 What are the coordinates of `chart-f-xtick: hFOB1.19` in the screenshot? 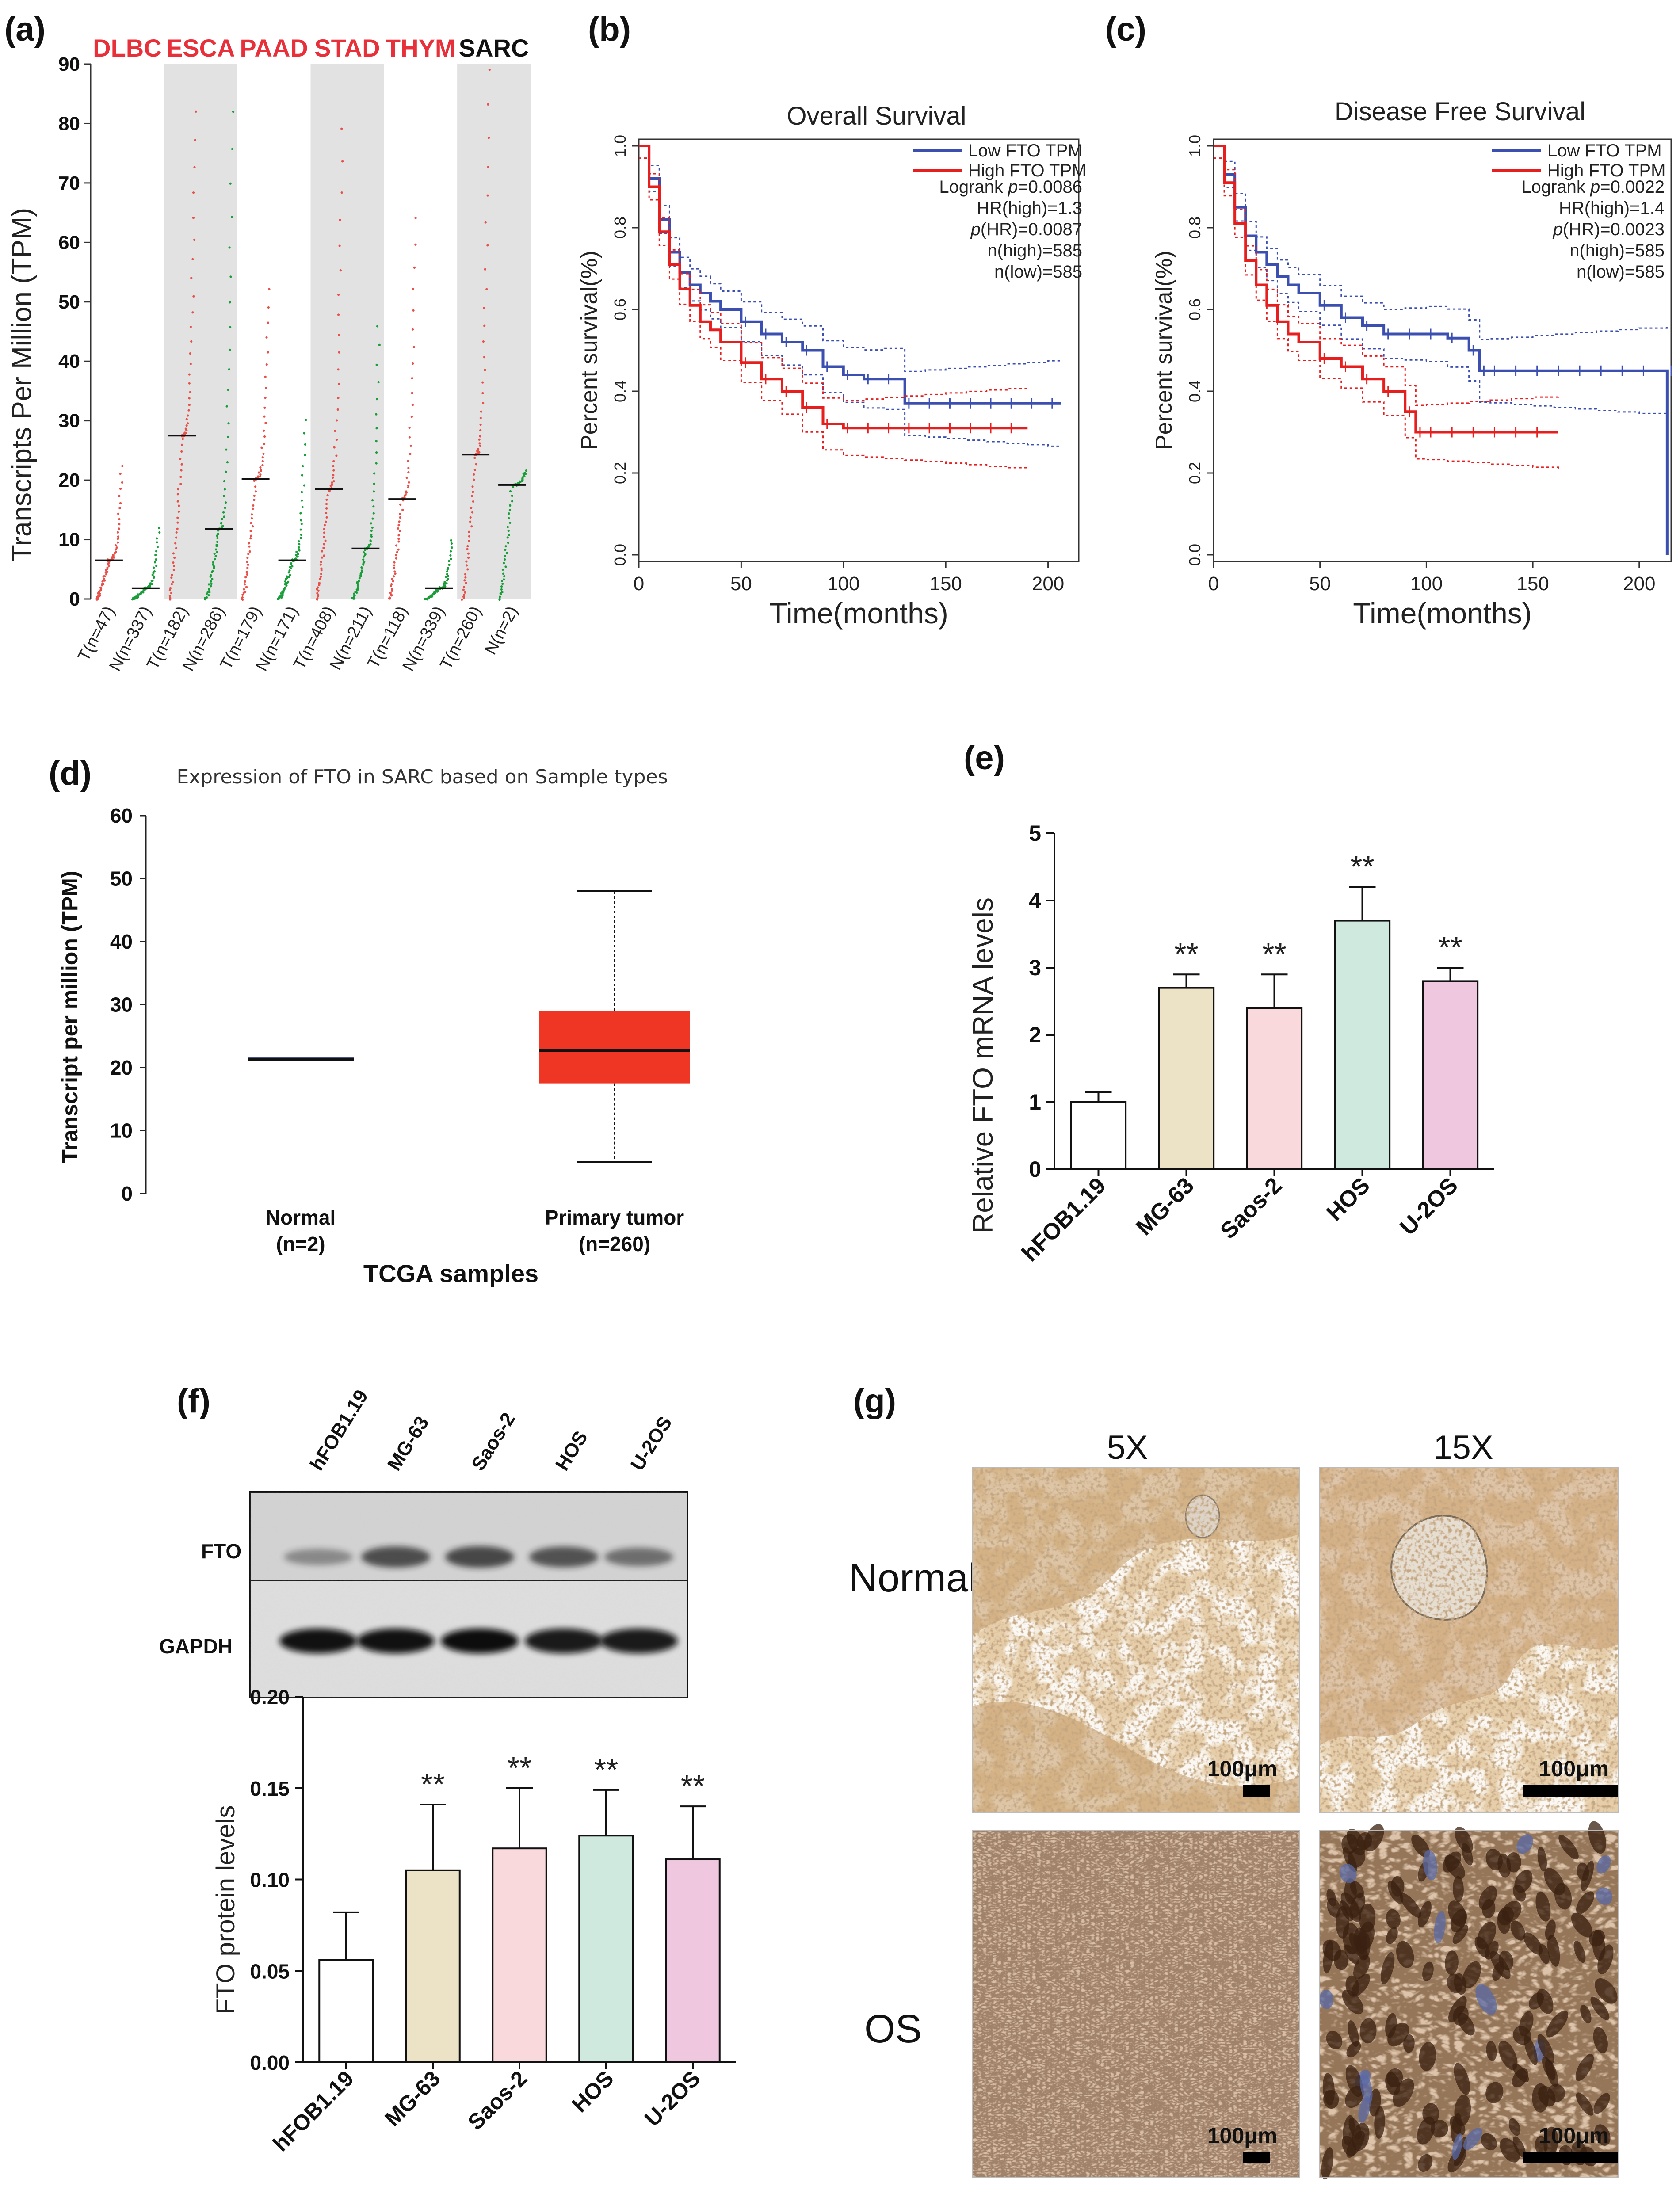 It's located at (313, 2111).